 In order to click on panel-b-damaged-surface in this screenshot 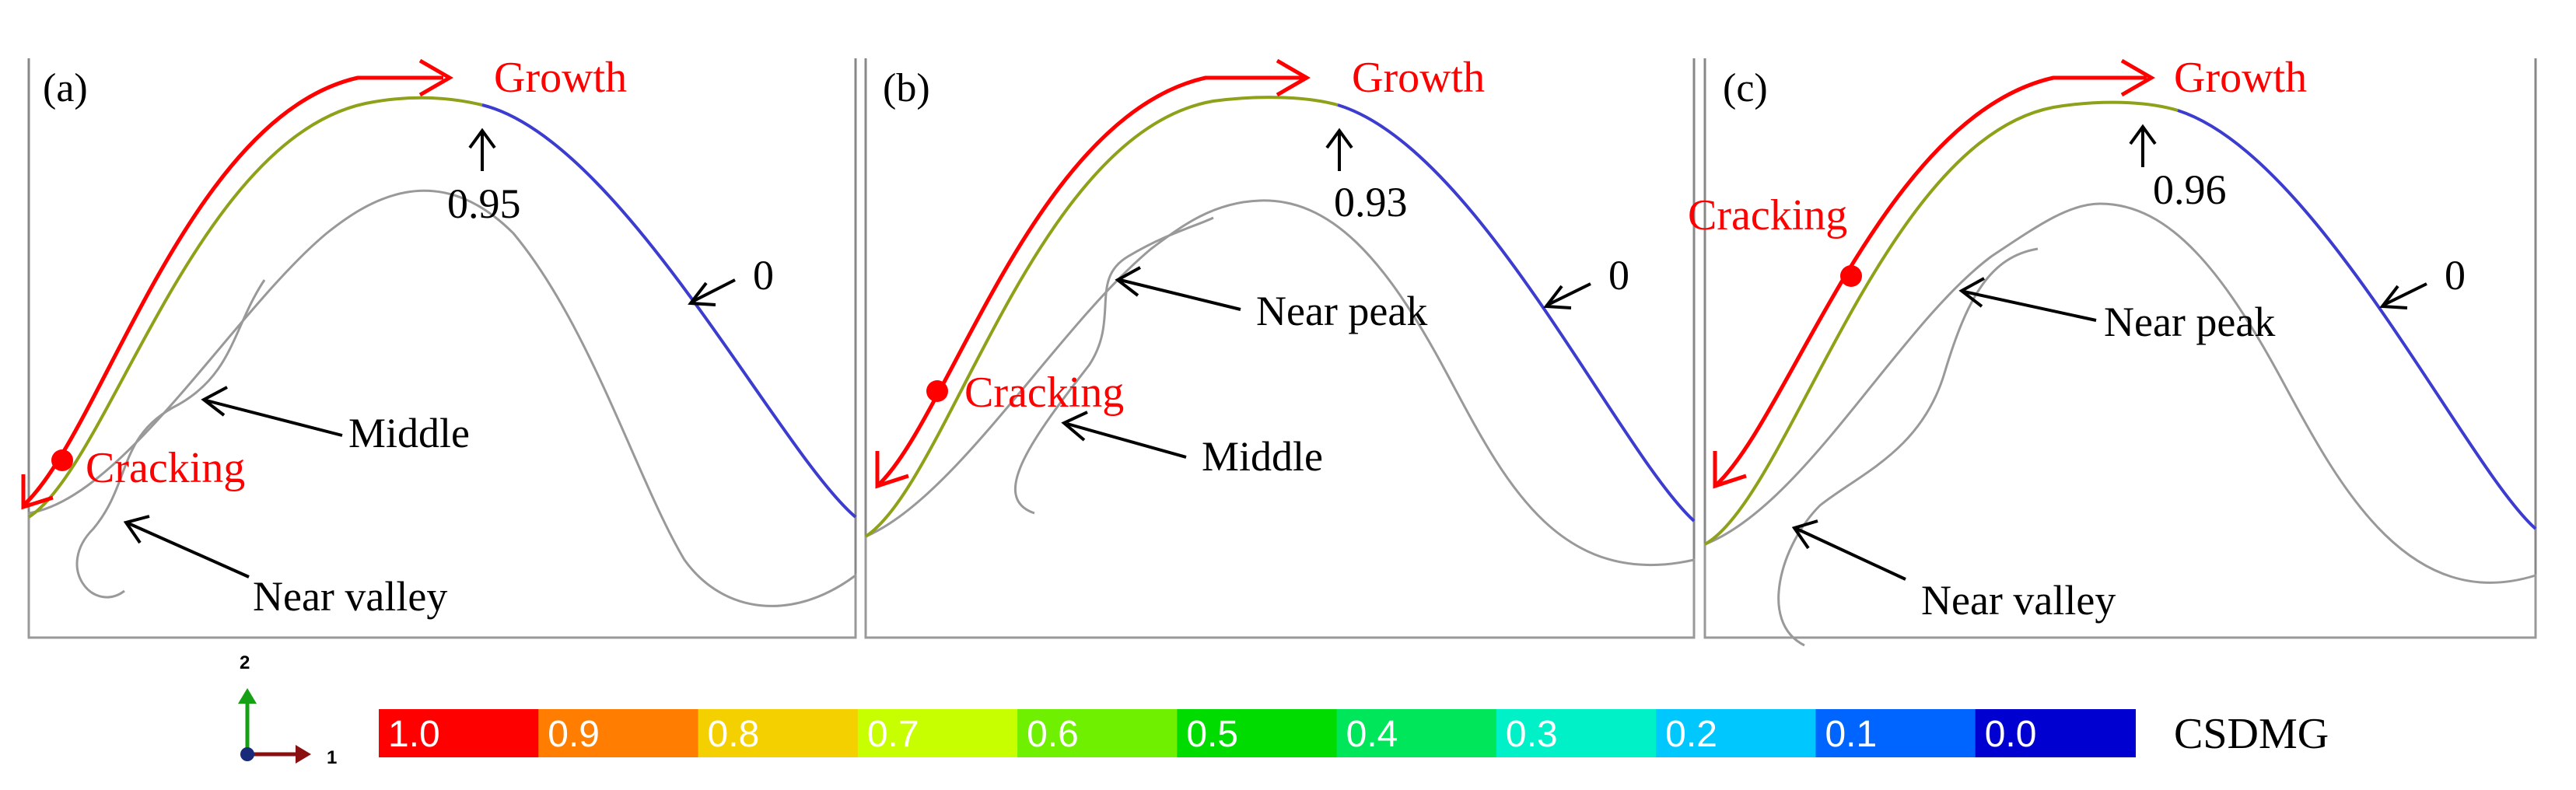, I will do `click(1101, 317)`.